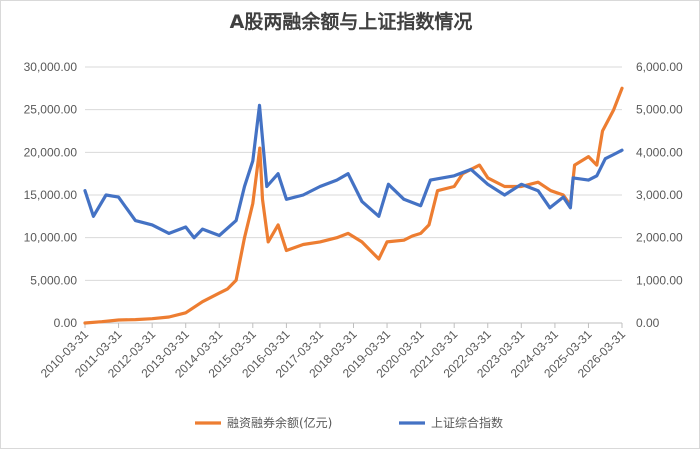 The width and height of the screenshot is (700, 450). What do you see at coordinates (51, 67) in the screenshot?
I see `y-left-tick-label: 30,000.00` at bounding box center [51, 67].